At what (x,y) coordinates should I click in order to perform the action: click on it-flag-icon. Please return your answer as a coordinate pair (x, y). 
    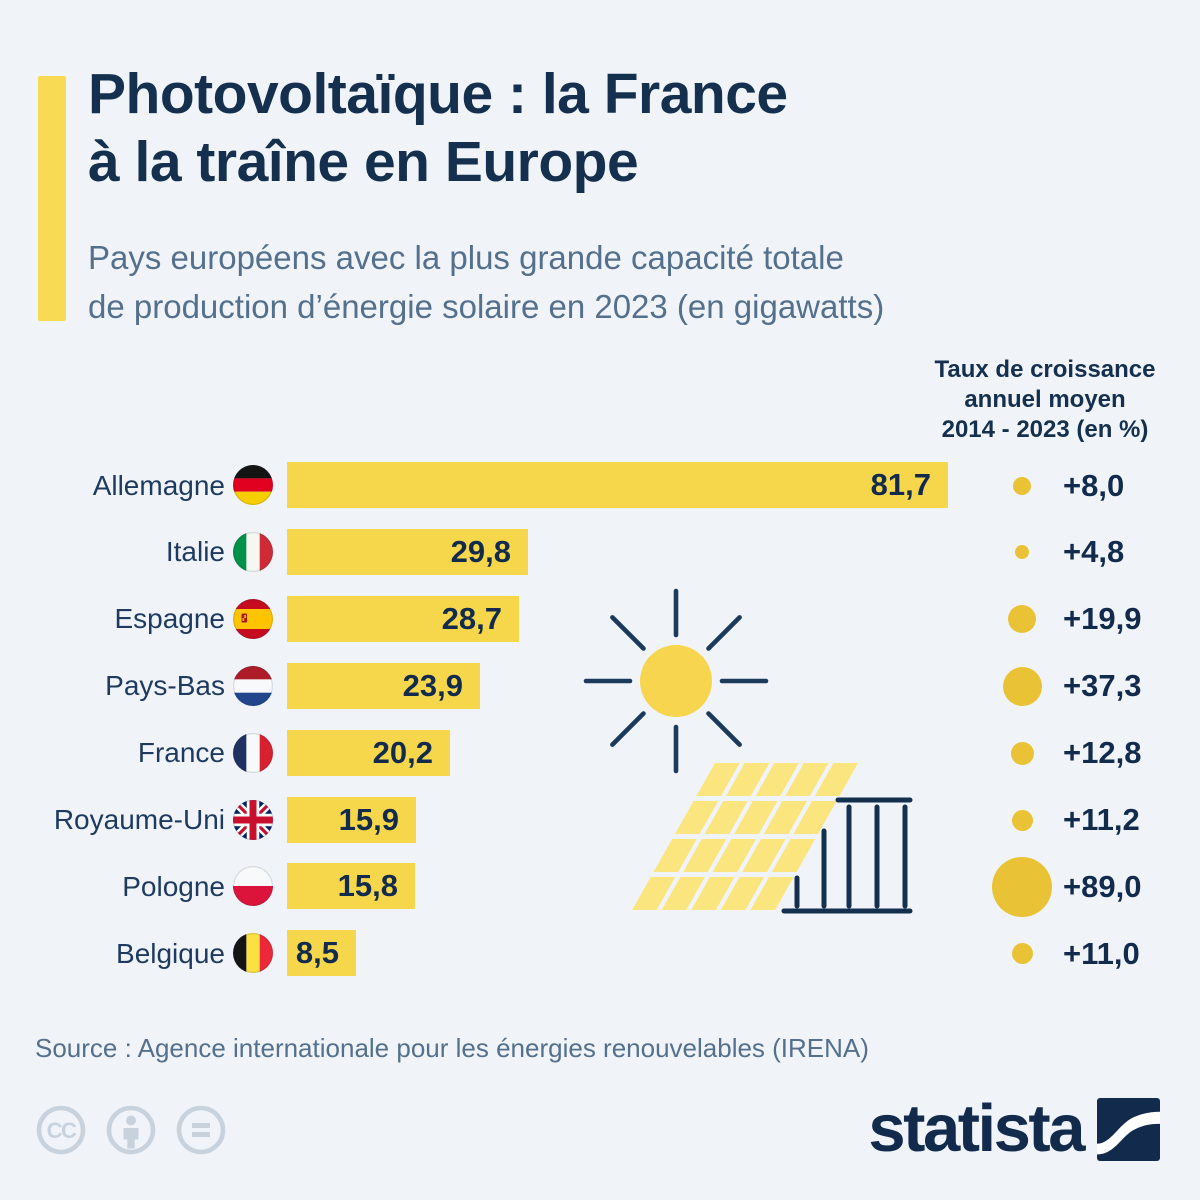
    Looking at the image, I should click on (253, 551).